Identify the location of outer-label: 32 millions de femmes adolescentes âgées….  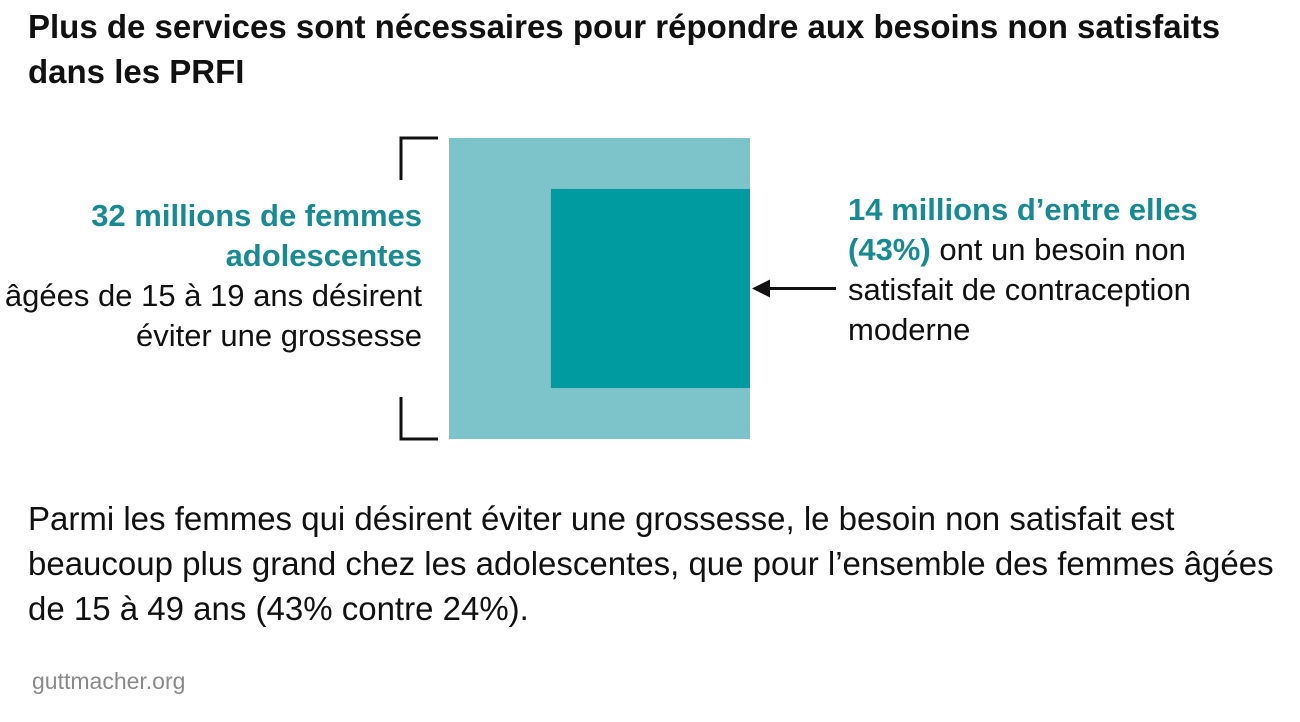
(212, 276).